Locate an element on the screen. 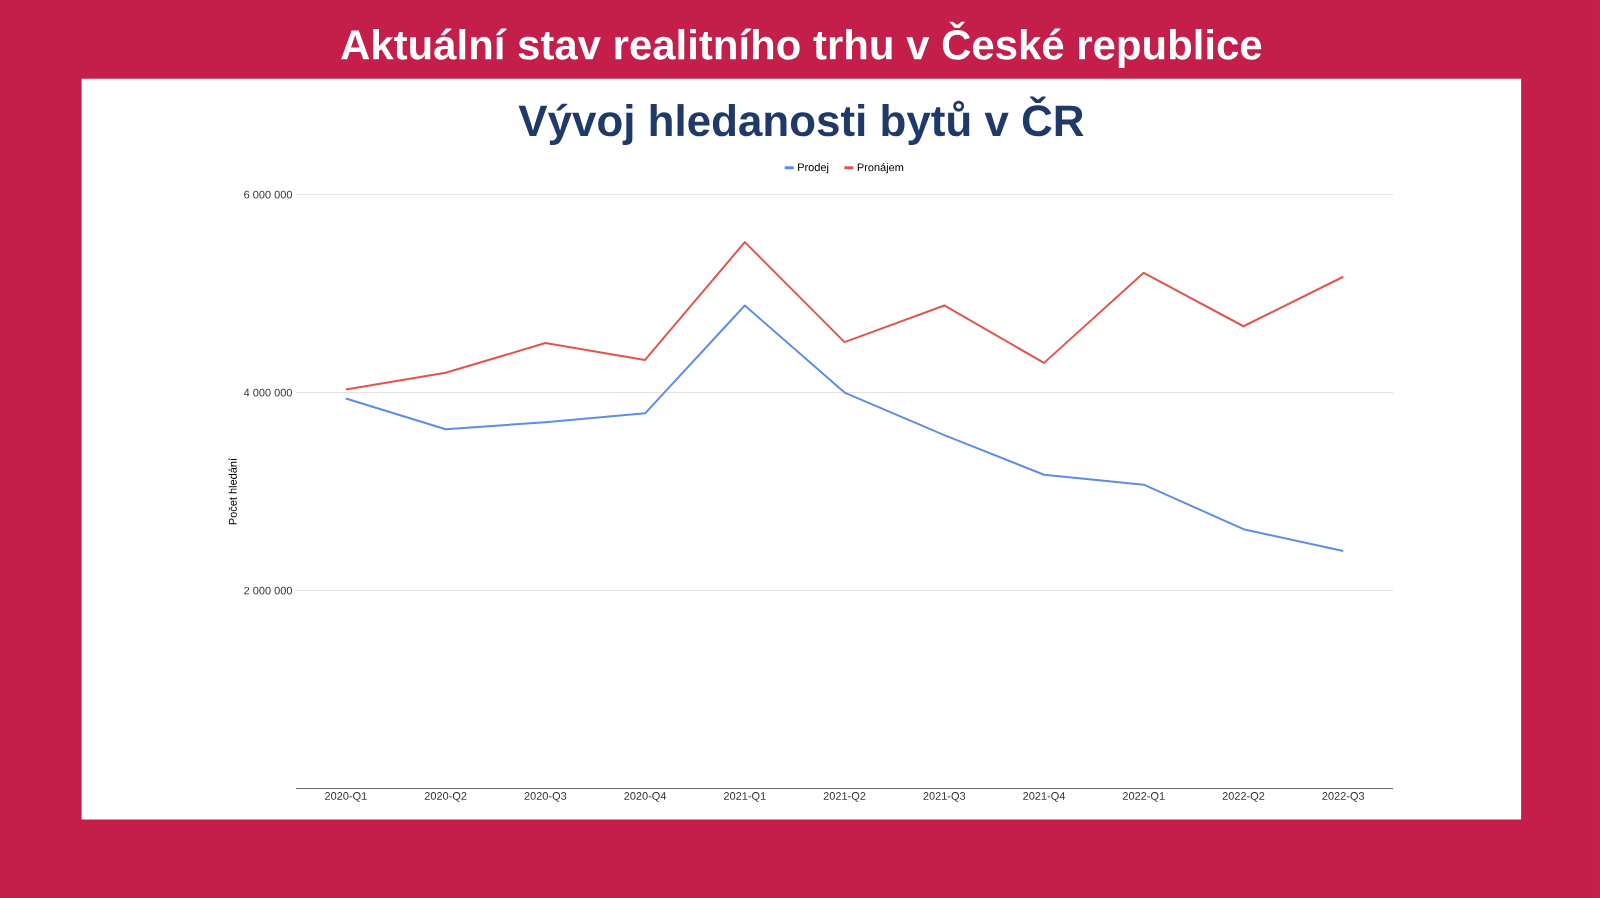 The height and width of the screenshot is (898, 1600). y-tick-label: 2 000 000 is located at coordinates (268, 590).